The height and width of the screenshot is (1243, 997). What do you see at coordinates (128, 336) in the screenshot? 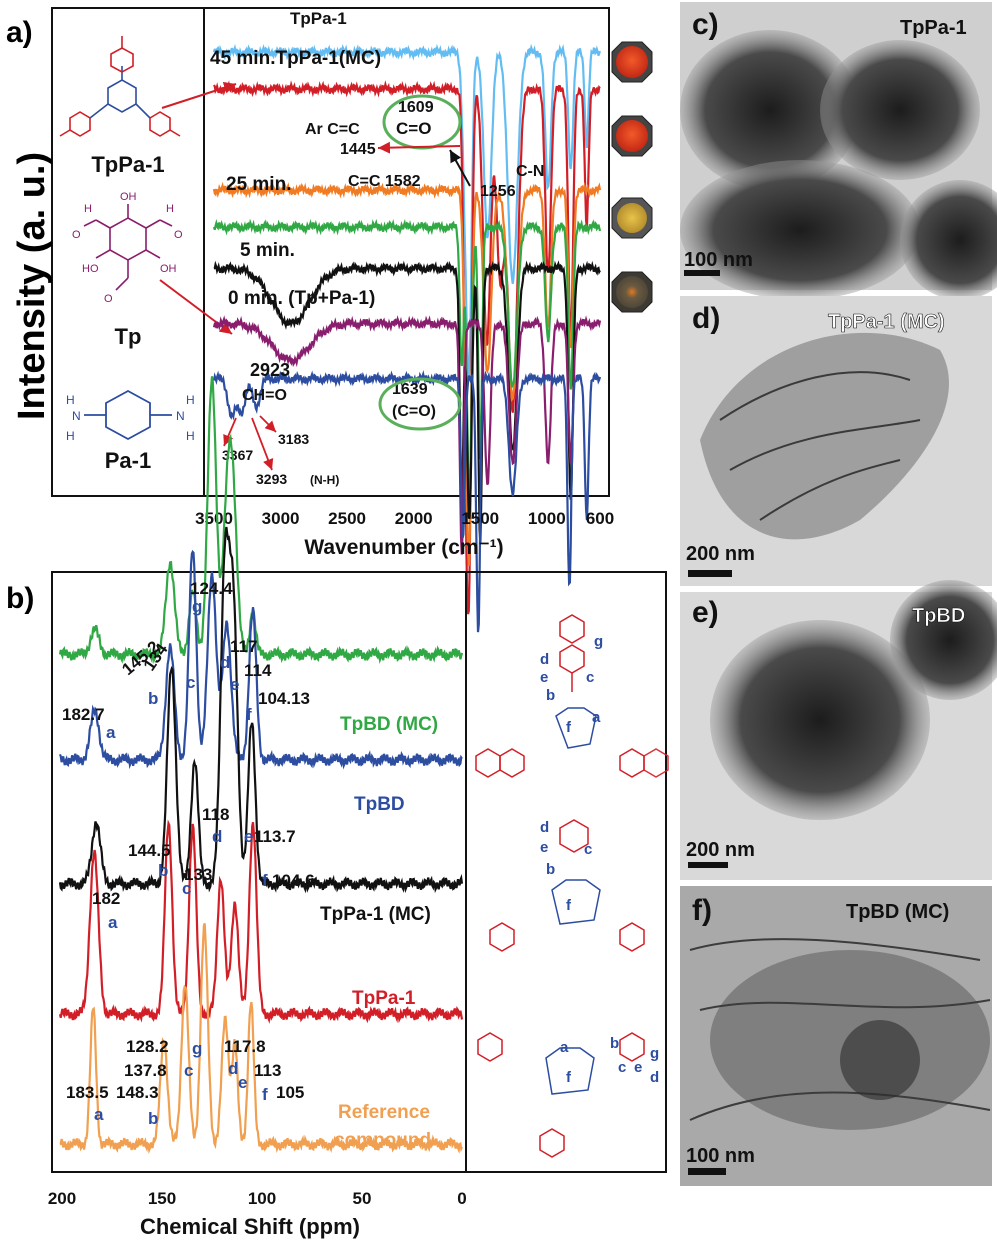
I see `structure-label-tp: Tp` at bounding box center [128, 336].